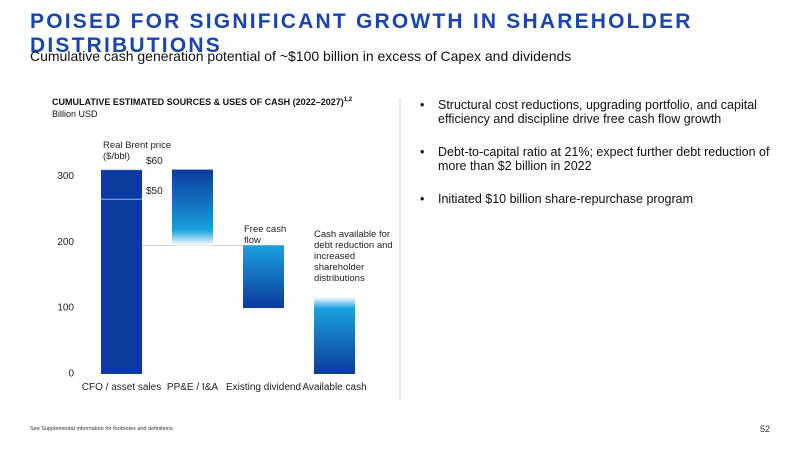 The height and width of the screenshot is (450, 800). What do you see at coordinates (65, 176) in the screenshot?
I see `y-tick-label: 300` at bounding box center [65, 176].